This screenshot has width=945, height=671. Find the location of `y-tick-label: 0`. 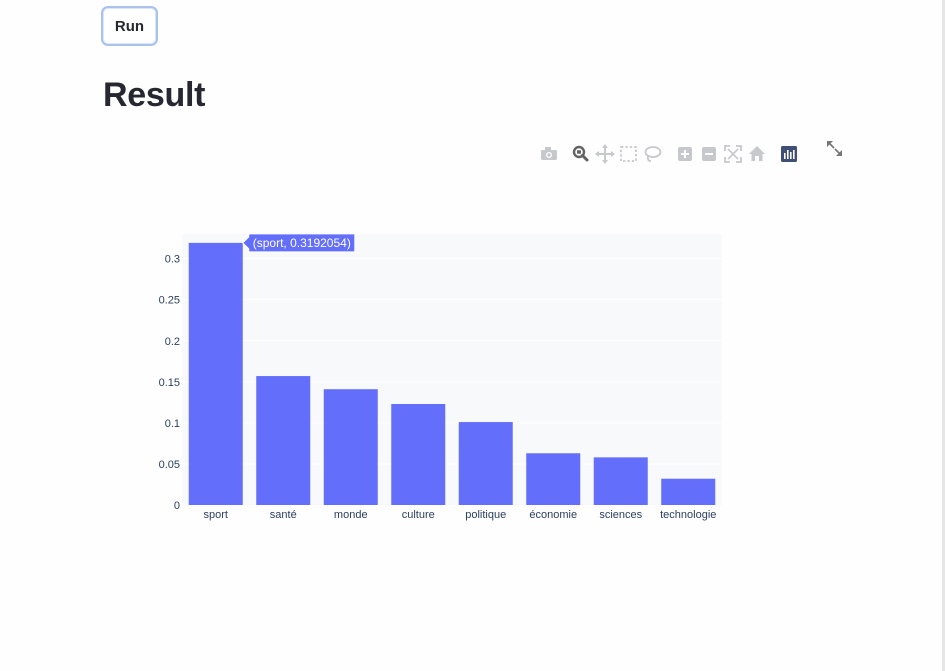

y-tick-label: 0 is located at coordinates (177, 506).